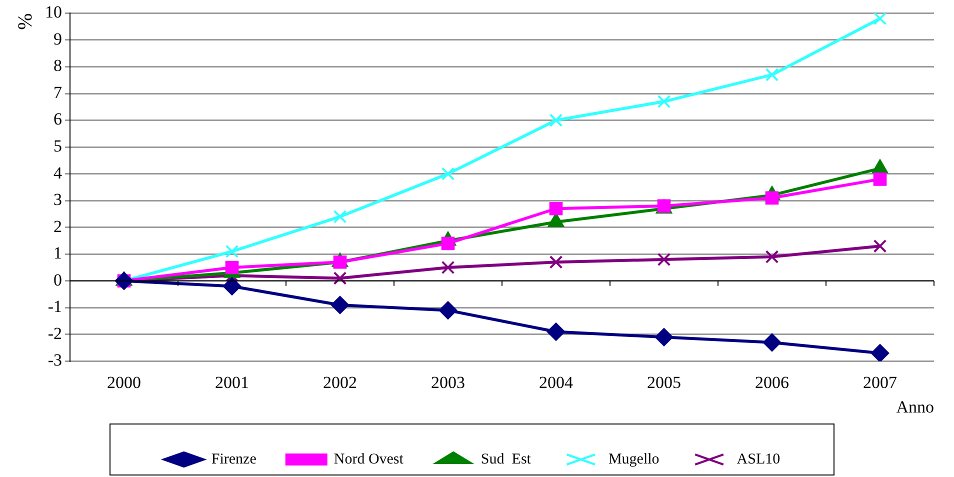  I want to click on x-tick-label: 2004, so click(556, 382).